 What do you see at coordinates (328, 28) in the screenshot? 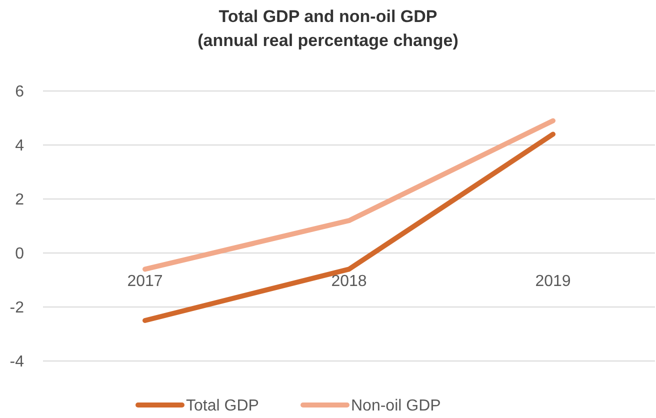
I see `chart-title: Total GDP and non-oil GDP (annual real percentage change)` at bounding box center [328, 28].